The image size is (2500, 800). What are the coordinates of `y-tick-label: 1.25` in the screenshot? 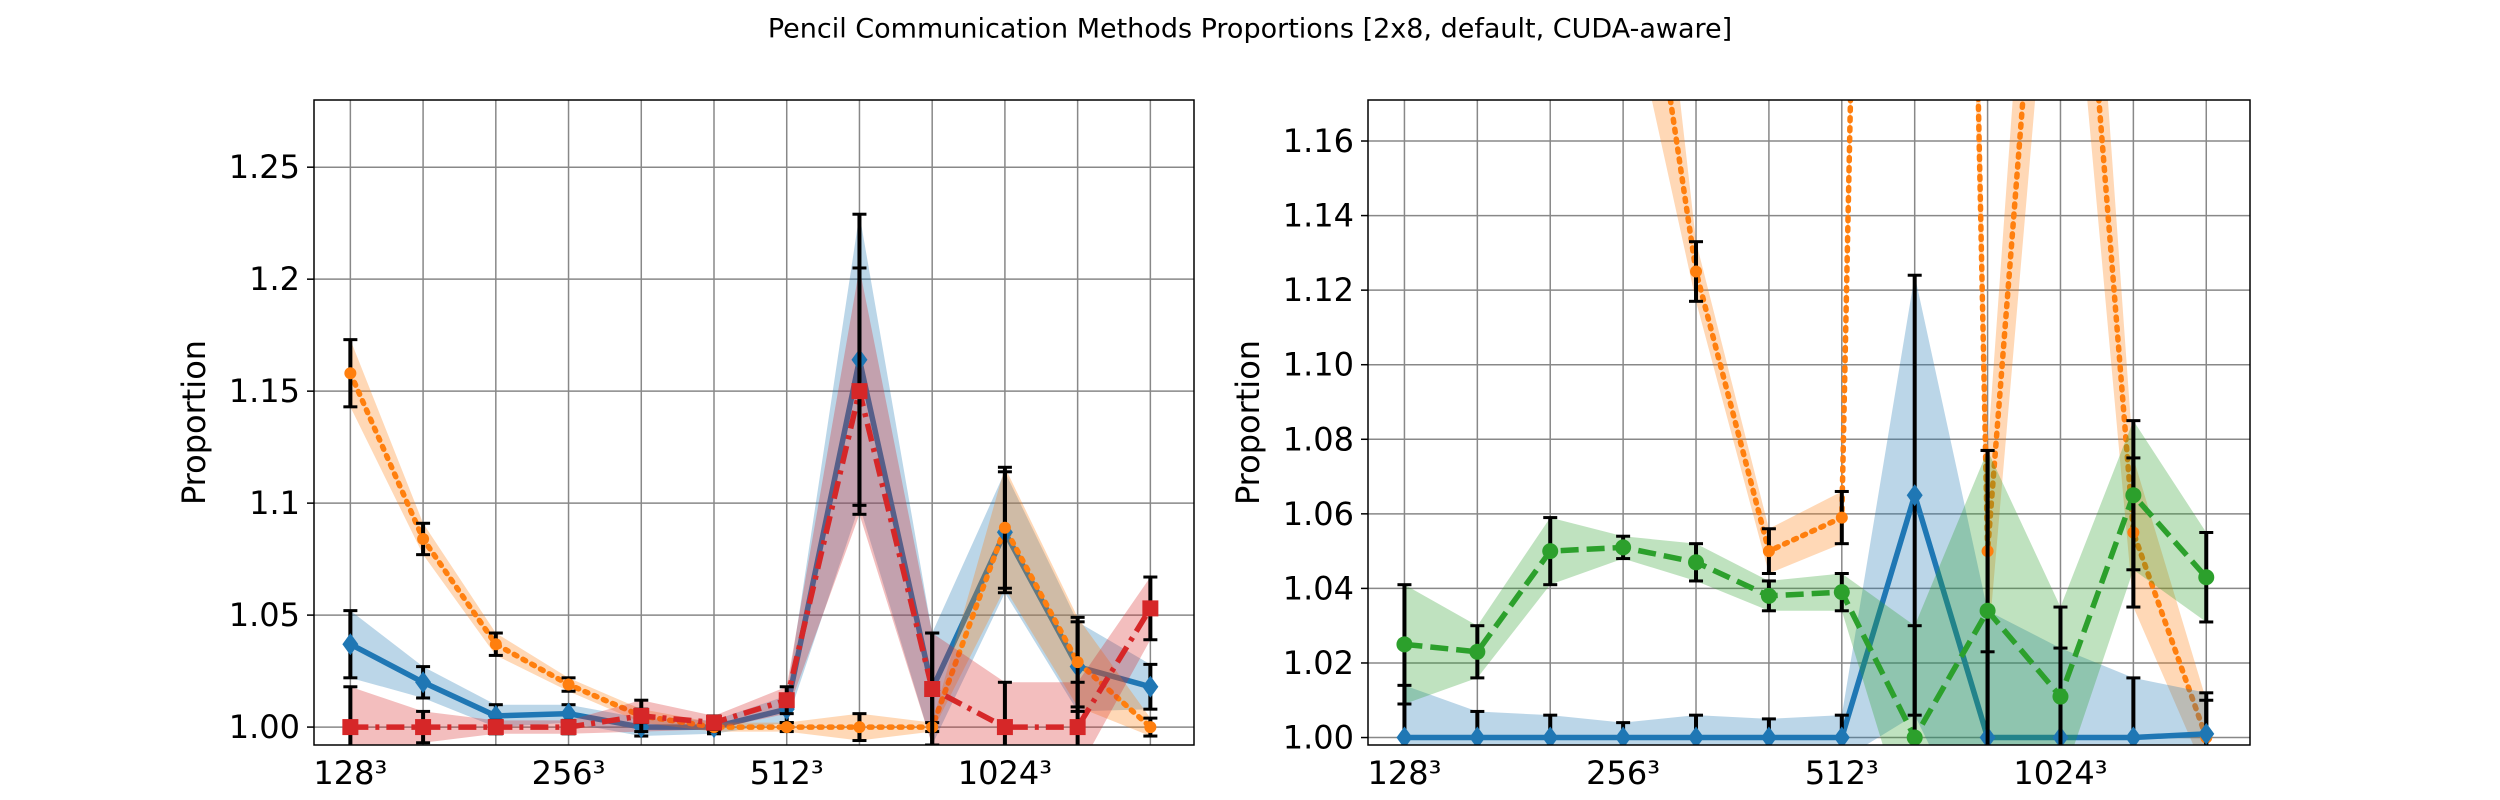 It's located at (264, 167).